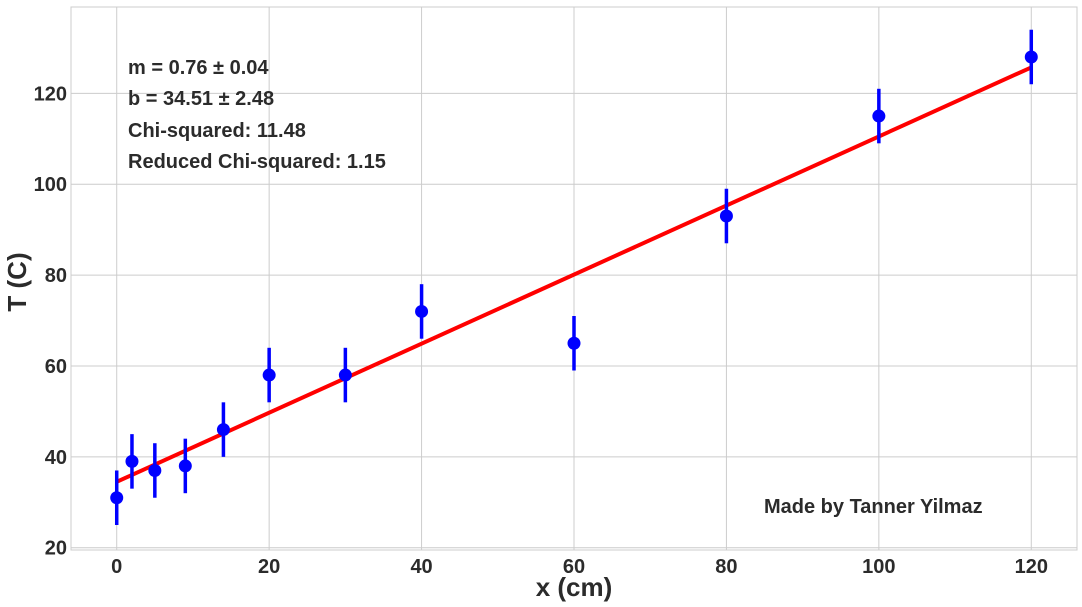  What do you see at coordinates (56, 276) in the screenshot?
I see `y-tick-label: 80` at bounding box center [56, 276].